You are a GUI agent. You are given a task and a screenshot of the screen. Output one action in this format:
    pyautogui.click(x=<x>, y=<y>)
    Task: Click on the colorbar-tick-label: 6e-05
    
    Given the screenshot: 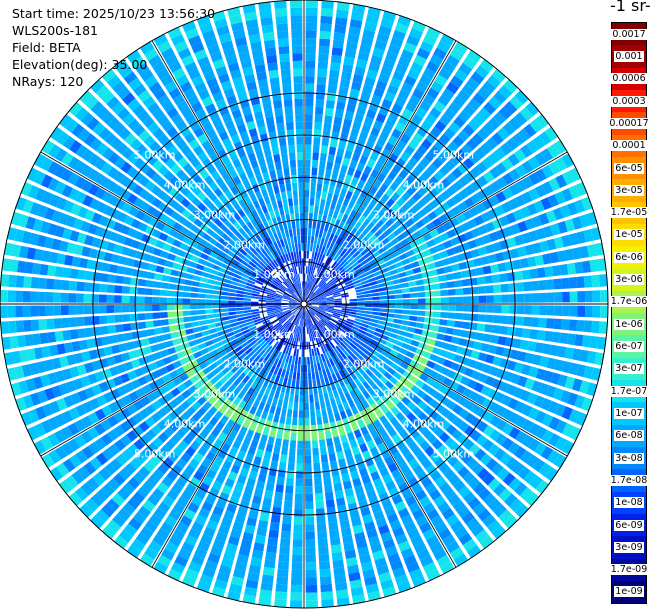 What is the action you would take?
    pyautogui.click(x=629, y=168)
    